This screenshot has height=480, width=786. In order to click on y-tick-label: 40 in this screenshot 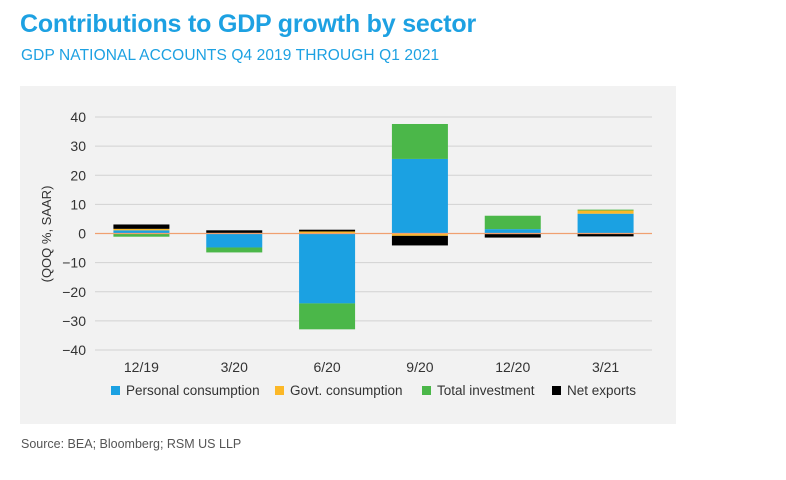, I will do `click(78, 117)`.